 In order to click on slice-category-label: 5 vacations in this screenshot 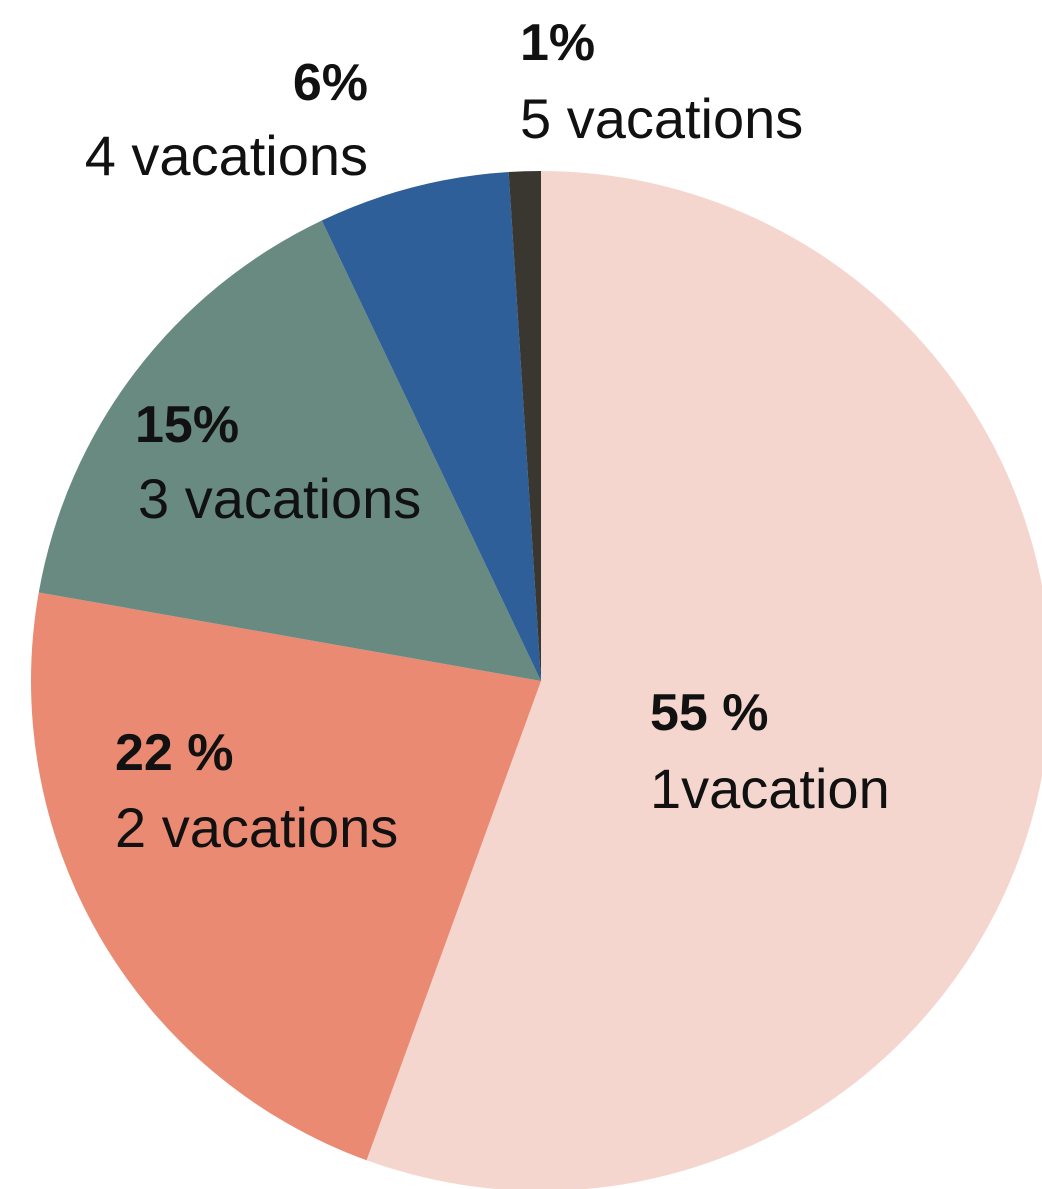, I will do `click(661, 118)`.